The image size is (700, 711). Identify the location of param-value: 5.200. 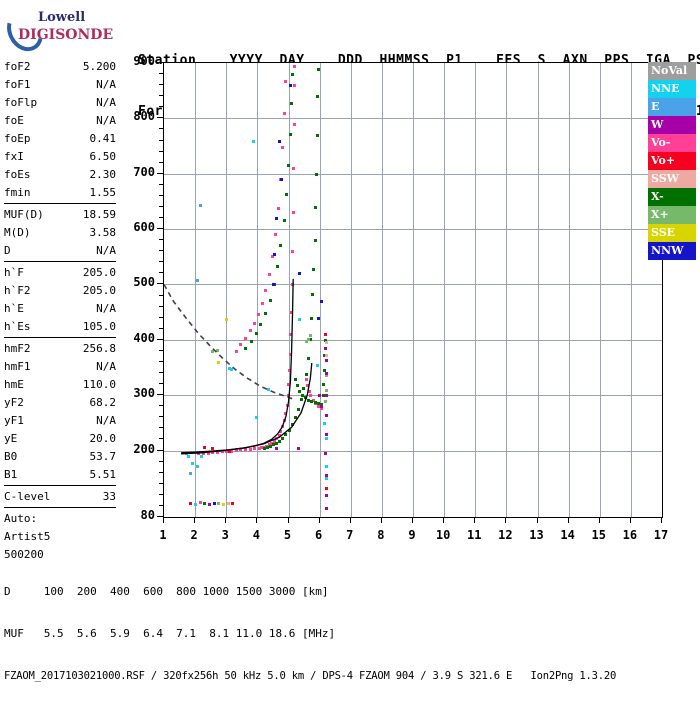
(99, 66).